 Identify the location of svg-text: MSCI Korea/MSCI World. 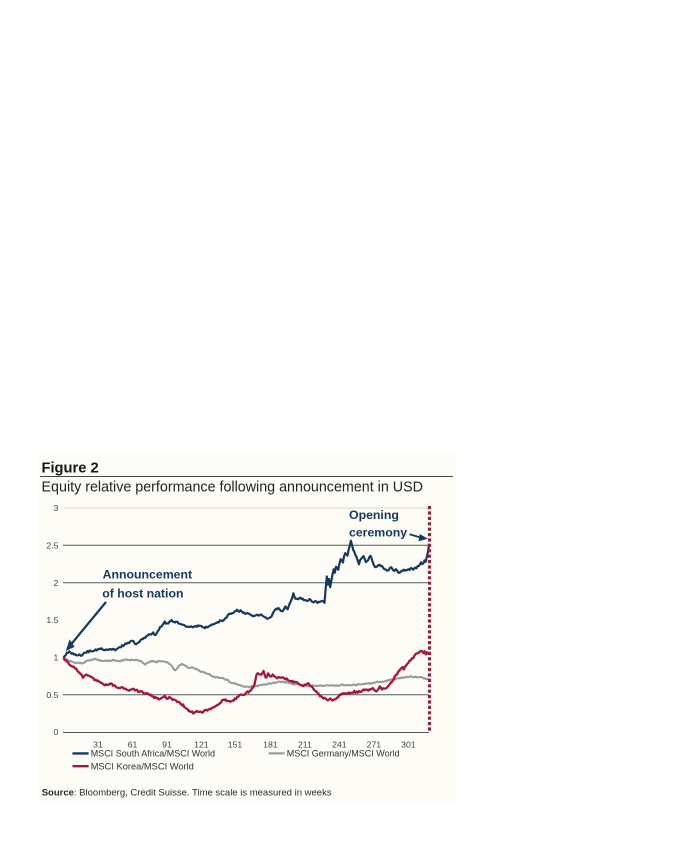
(142, 766).